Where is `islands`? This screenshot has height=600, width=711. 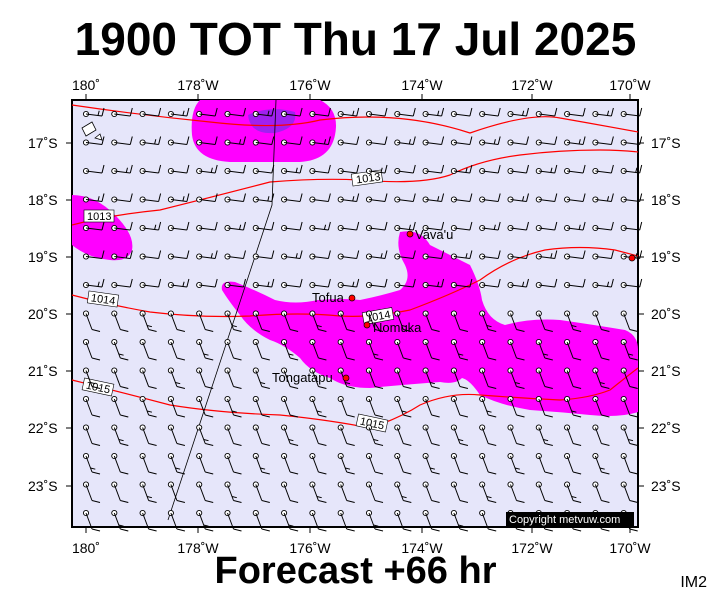 islands is located at coordinates (92, 131).